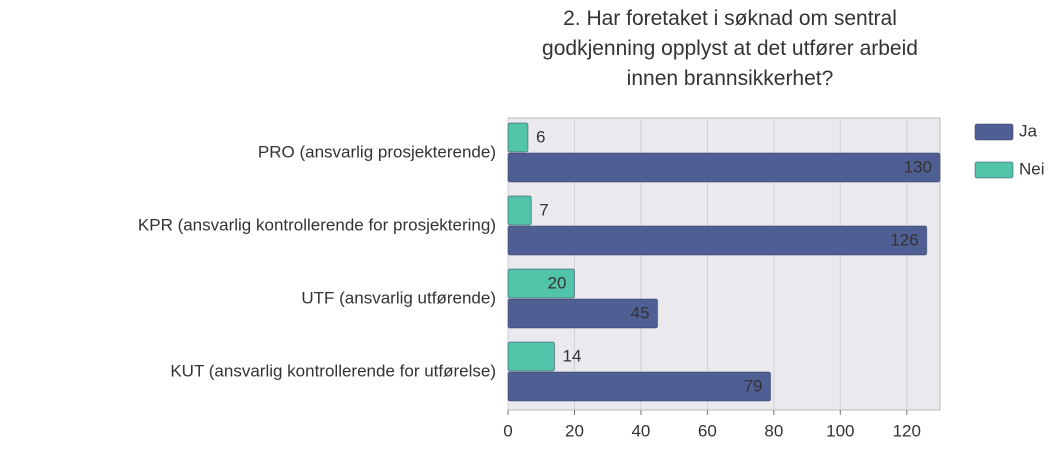  What do you see at coordinates (377, 151) in the screenshot?
I see `y-tick-label: PRO (ansvarlig prosjekterende)` at bounding box center [377, 151].